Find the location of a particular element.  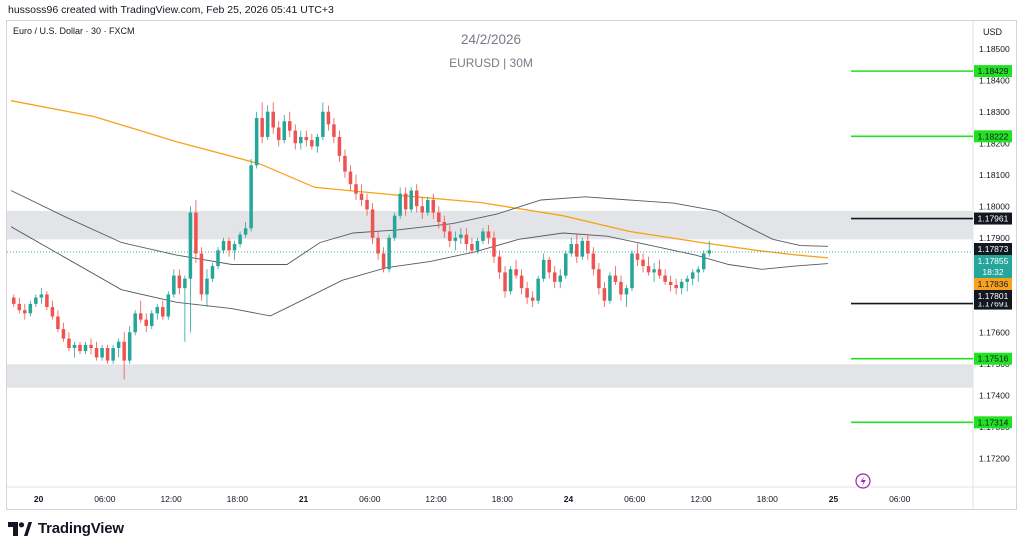

level-tag-label: 1.18222 is located at coordinates (993, 136).